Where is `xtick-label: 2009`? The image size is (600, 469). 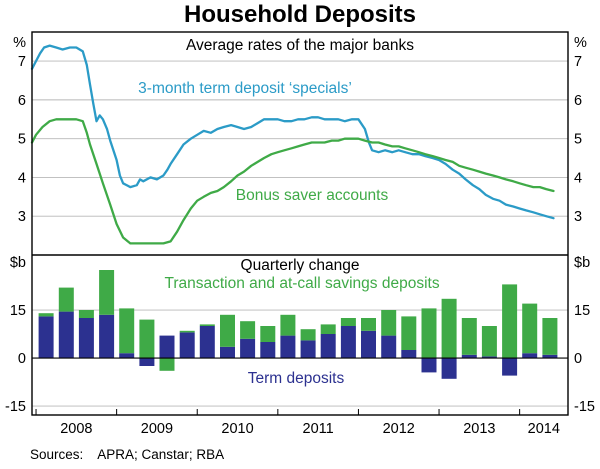 xtick-label: 2009 is located at coordinates (157, 429).